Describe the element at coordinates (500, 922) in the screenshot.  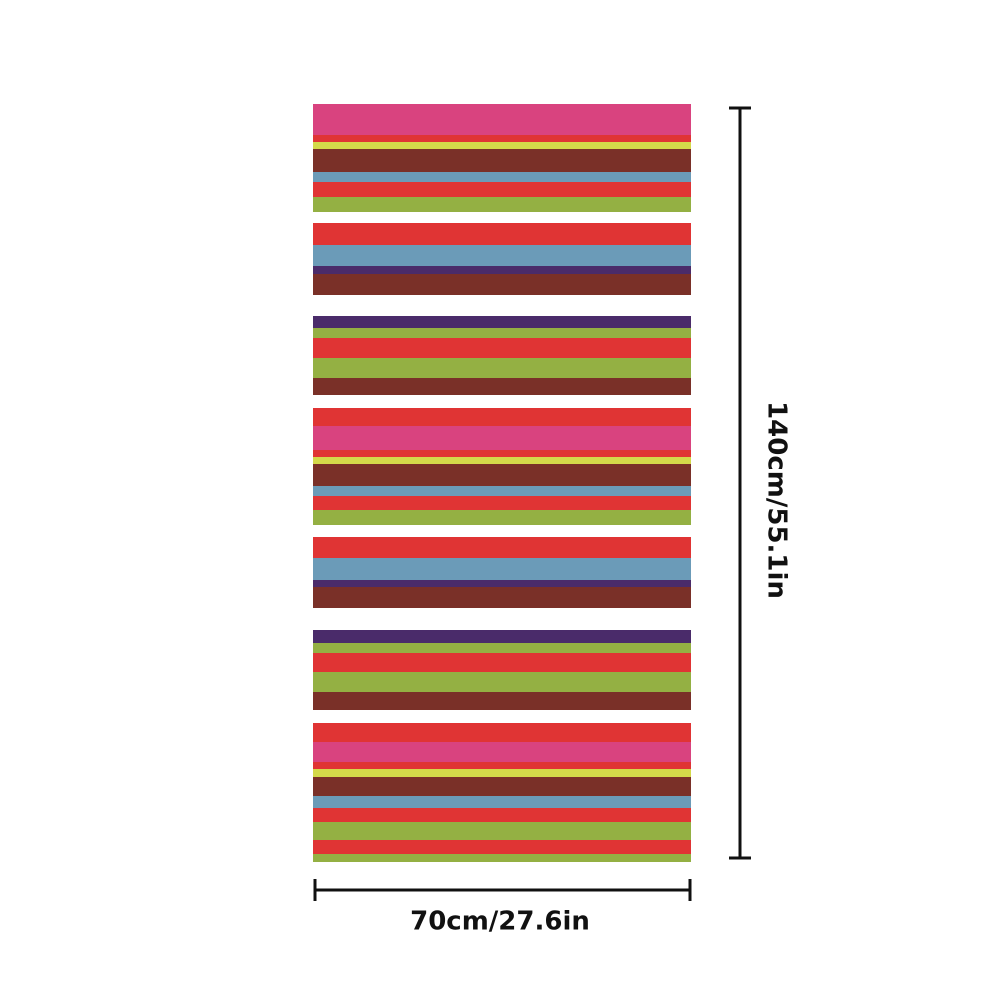
I see `width-label: 70cm/27.6in` at that location.